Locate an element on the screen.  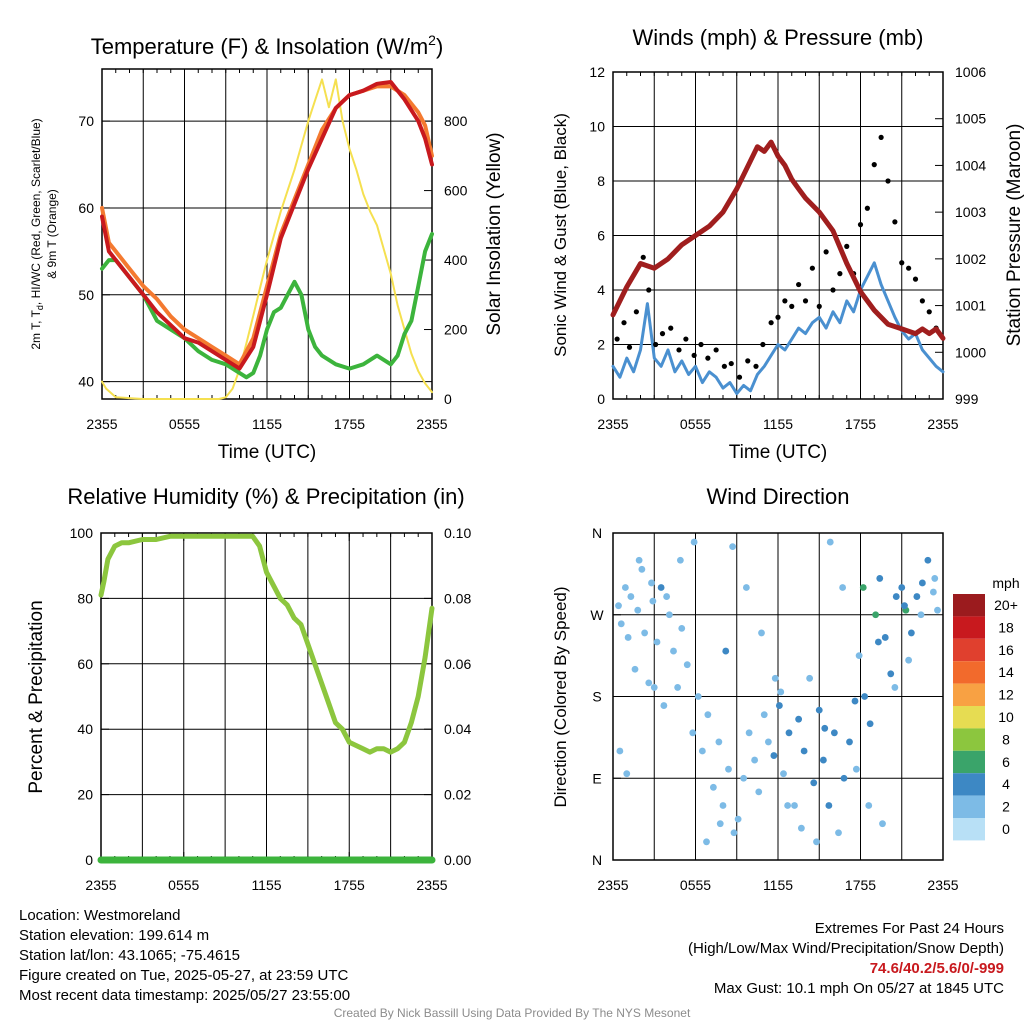
colorbar-level-label: 16 is located at coordinates (1006, 650).